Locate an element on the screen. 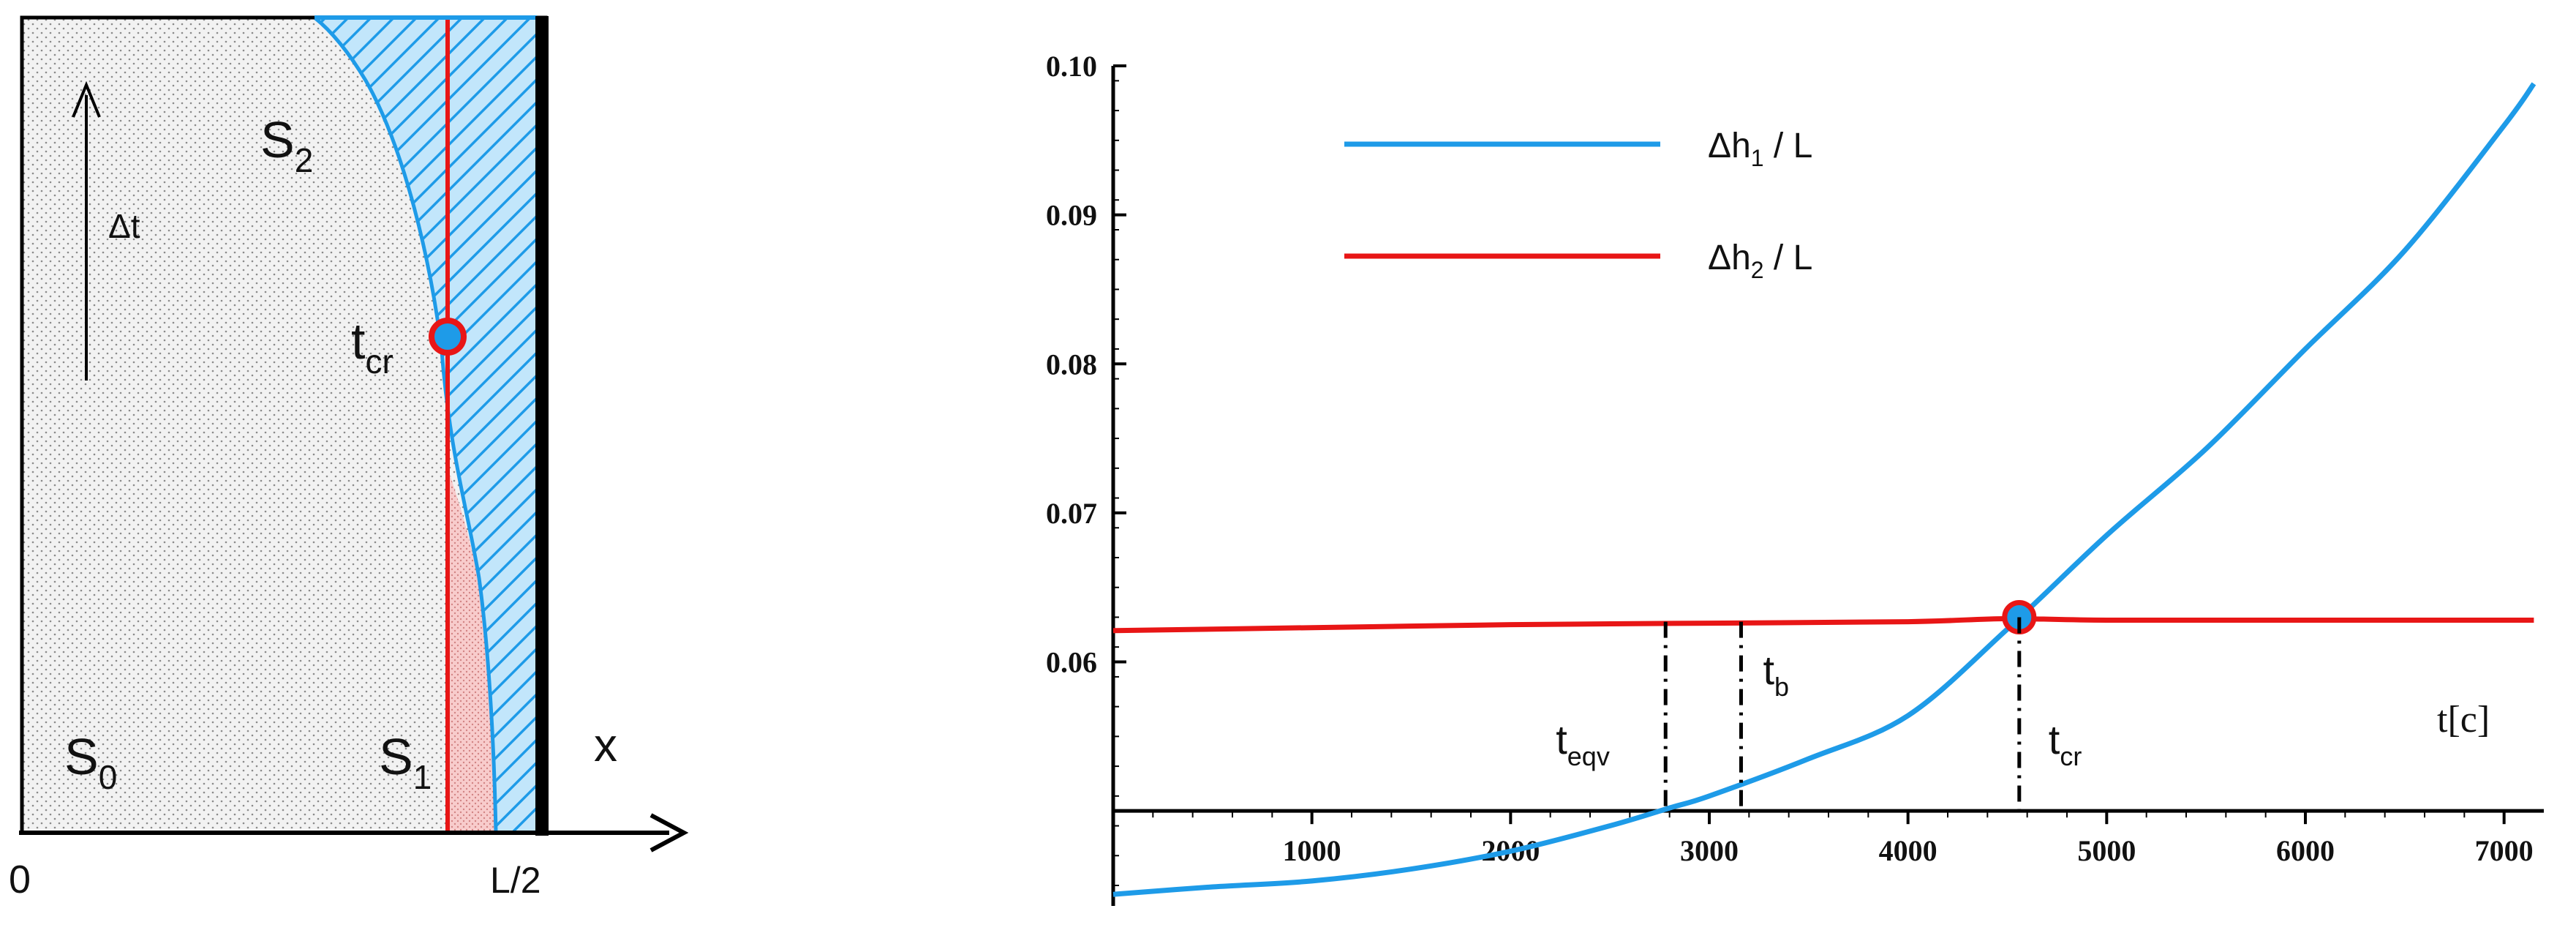 This screenshot has height=933, width=2576. region-s2-hatched is located at coordinates (425, 425).